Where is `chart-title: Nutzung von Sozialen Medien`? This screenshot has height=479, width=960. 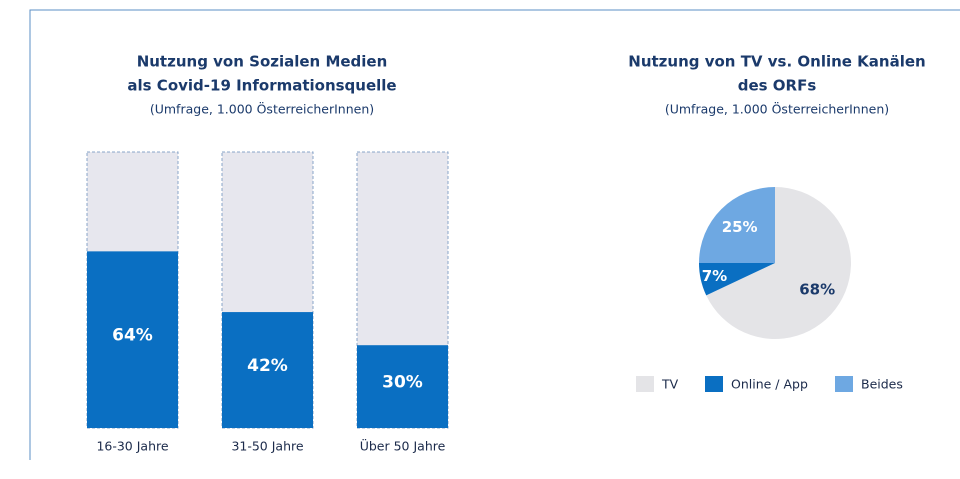
chart-title: Nutzung von Sozialen Medien is located at coordinates (262, 62).